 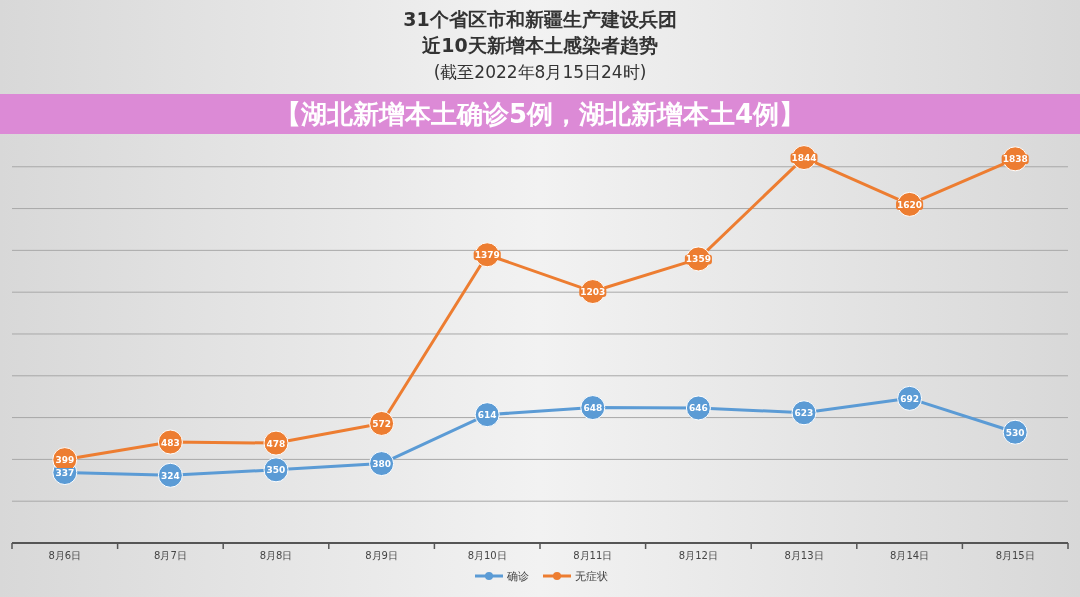 What do you see at coordinates (804, 413) in the screenshot?
I see `data-label: 623` at bounding box center [804, 413].